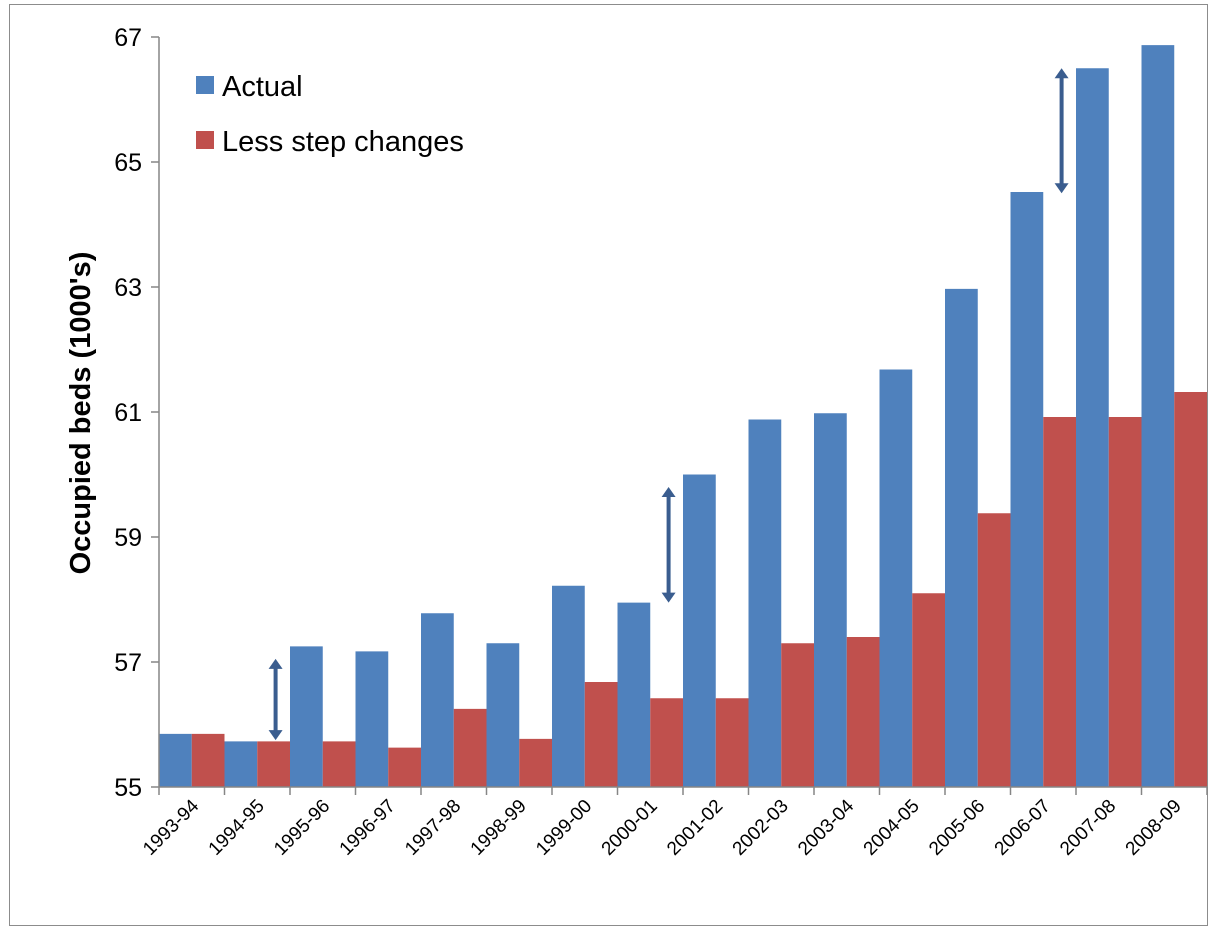 This screenshot has height=932, width=1210. Describe the element at coordinates (205, 140) in the screenshot. I see `legend-swatch-less-step-changes` at that location.